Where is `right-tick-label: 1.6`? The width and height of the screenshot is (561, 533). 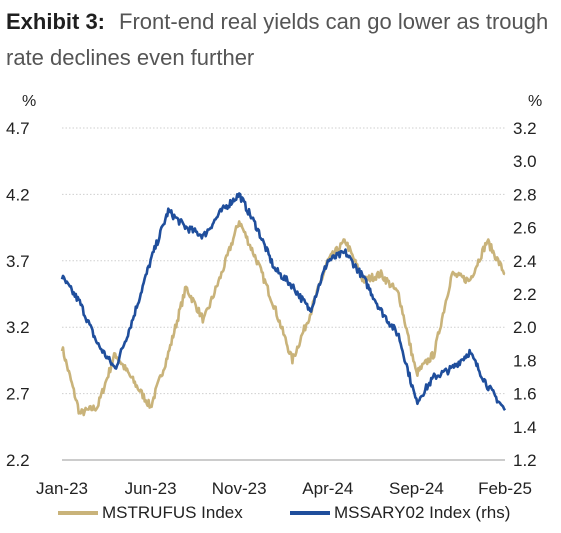
right-tick-label: 1.6 is located at coordinates (525, 394).